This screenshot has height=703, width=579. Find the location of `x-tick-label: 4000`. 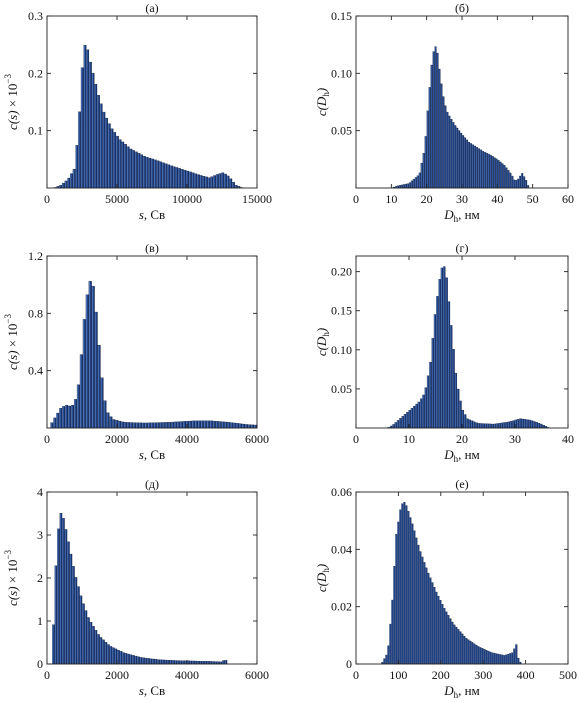

x-tick-label: 4000 is located at coordinates (187, 675).